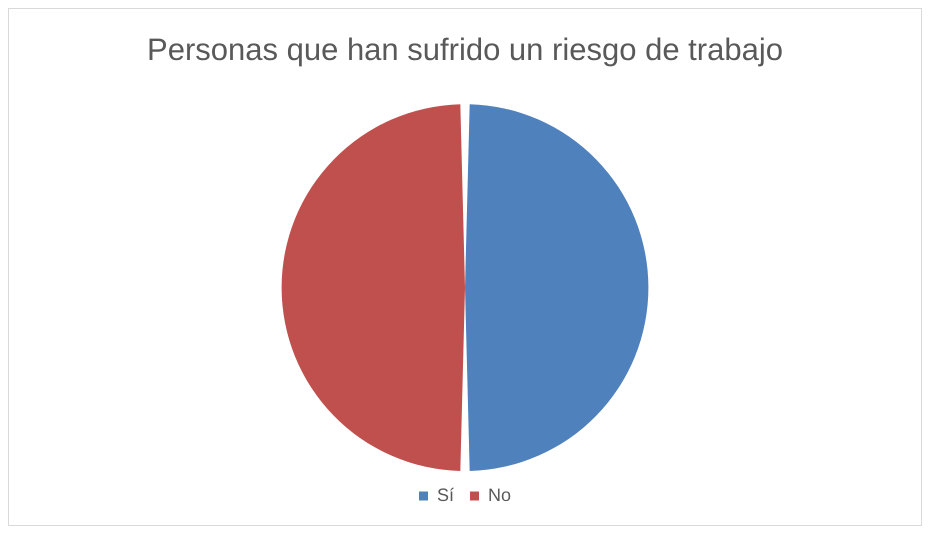 The image size is (930, 534). I want to click on chart-title: Personas que han sufrido un riesgo de trabajo, so click(465, 50).